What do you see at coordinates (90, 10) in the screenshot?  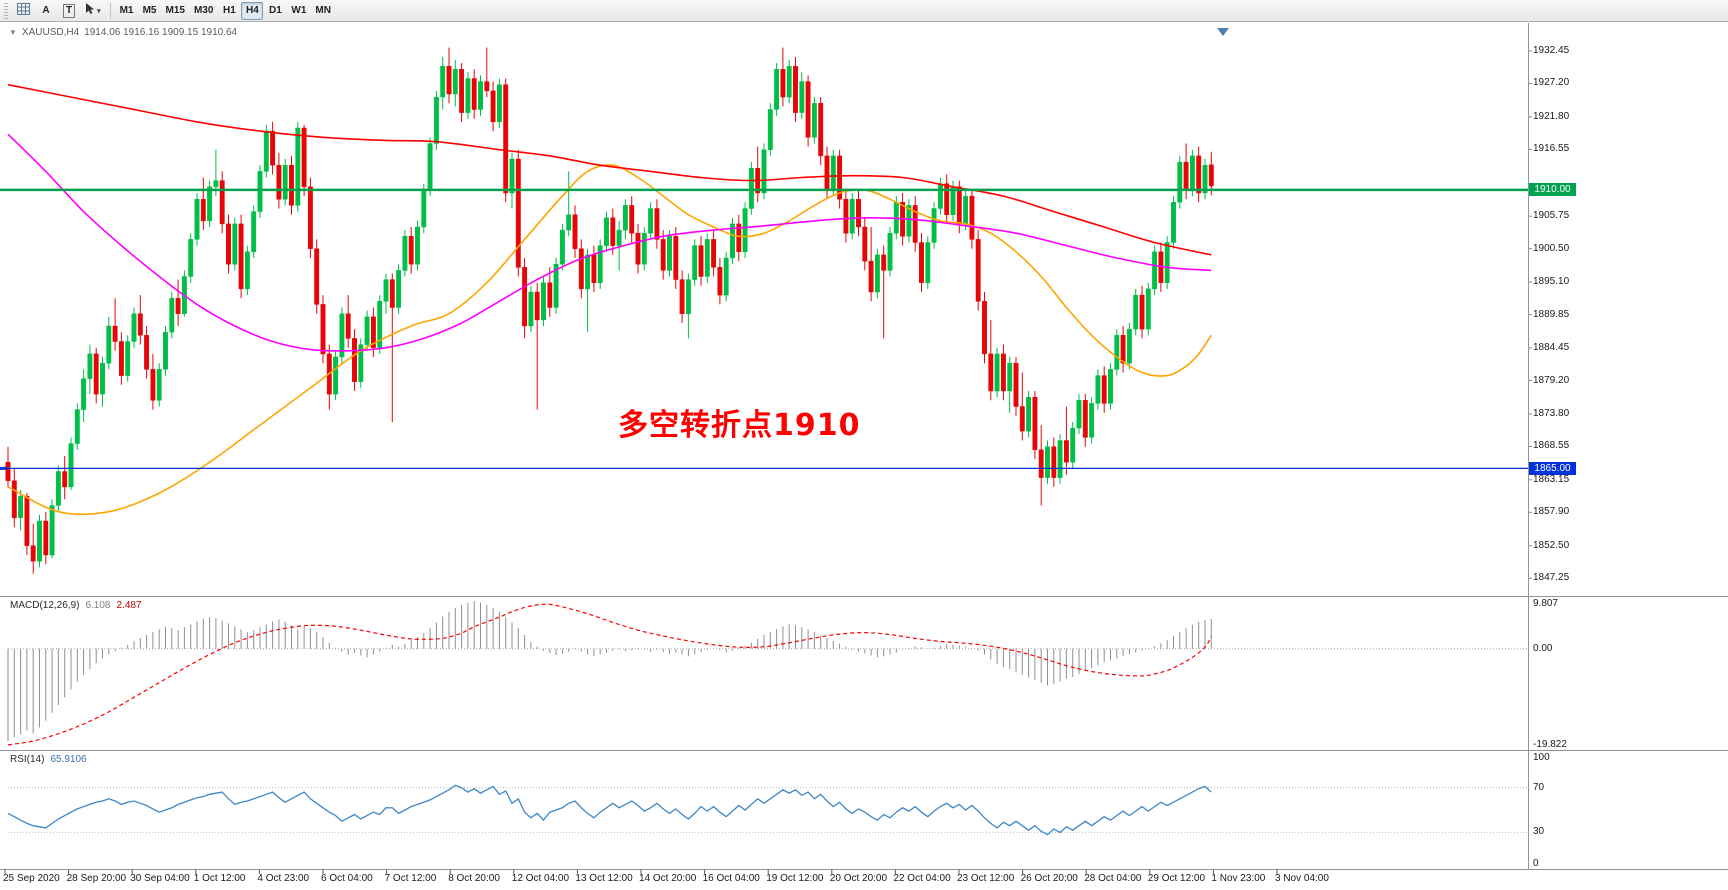 I see `cursor-icon` at bounding box center [90, 10].